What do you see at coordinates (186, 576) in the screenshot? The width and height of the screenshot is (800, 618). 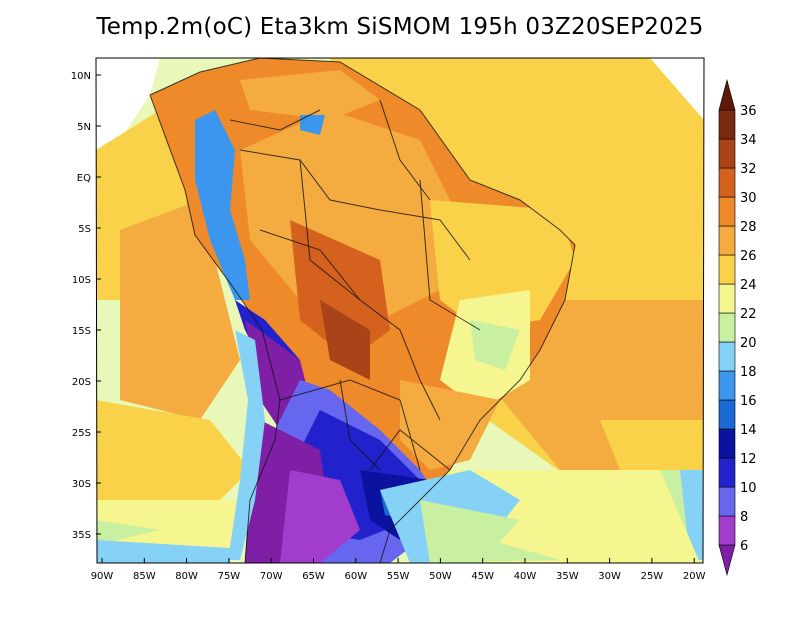 I see `lon-label: 80W` at bounding box center [186, 576].